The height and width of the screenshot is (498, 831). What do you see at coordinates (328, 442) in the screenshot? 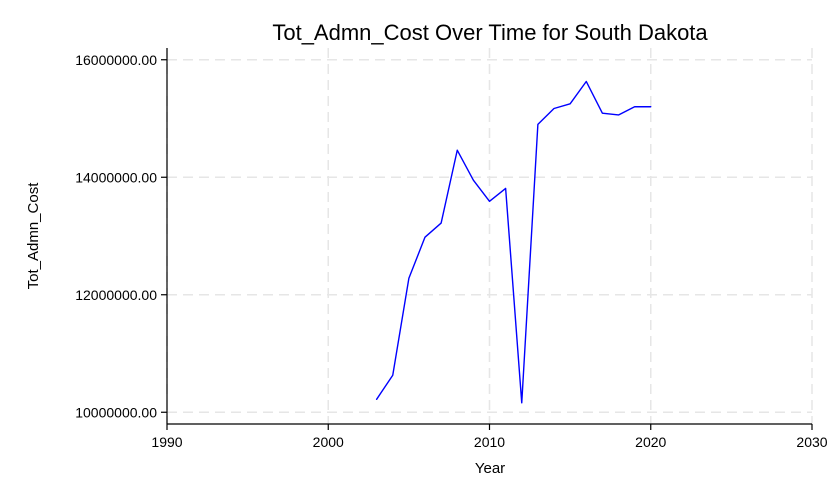
I see `x-tick-label-2000: 2000` at bounding box center [328, 442].